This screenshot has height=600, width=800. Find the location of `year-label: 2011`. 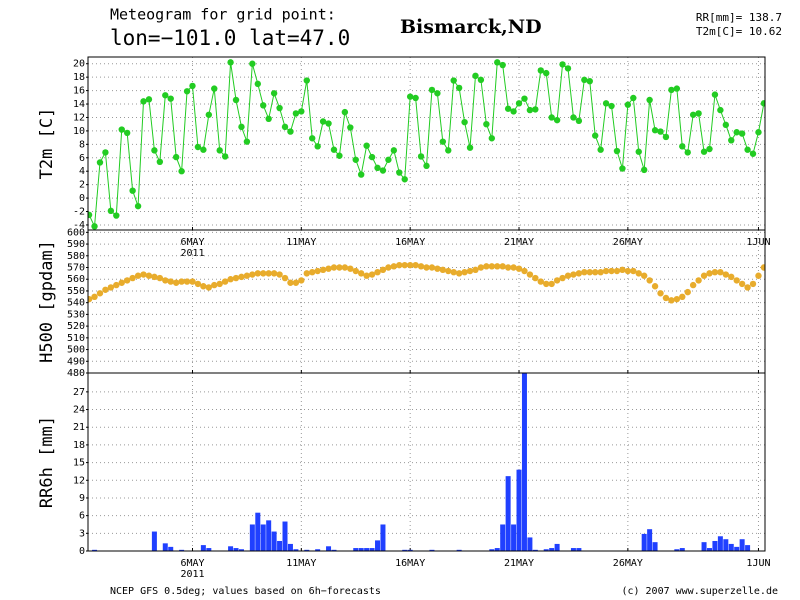

year-label: 2011 is located at coordinates (192, 253).